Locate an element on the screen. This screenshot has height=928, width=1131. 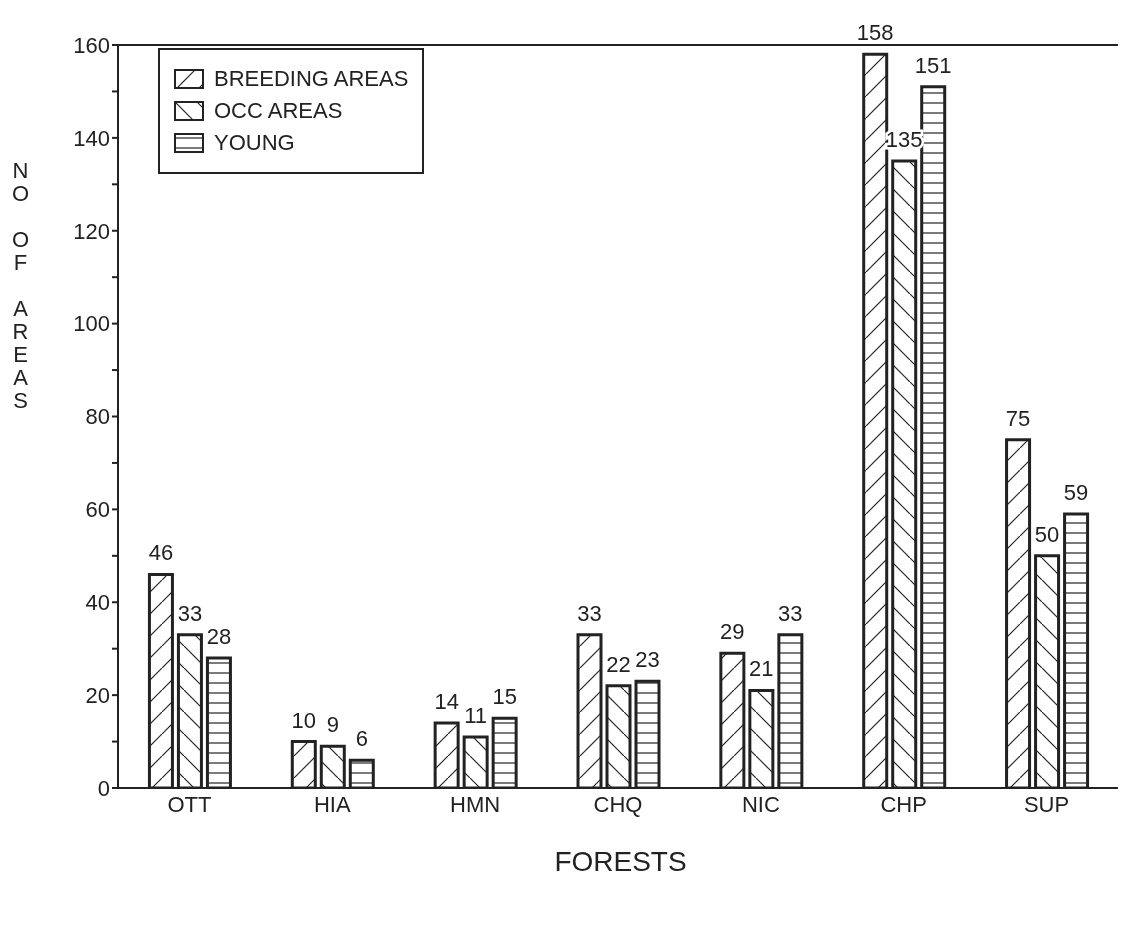
legend-label: BREEDING AREAS is located at coordinates (311, 79).